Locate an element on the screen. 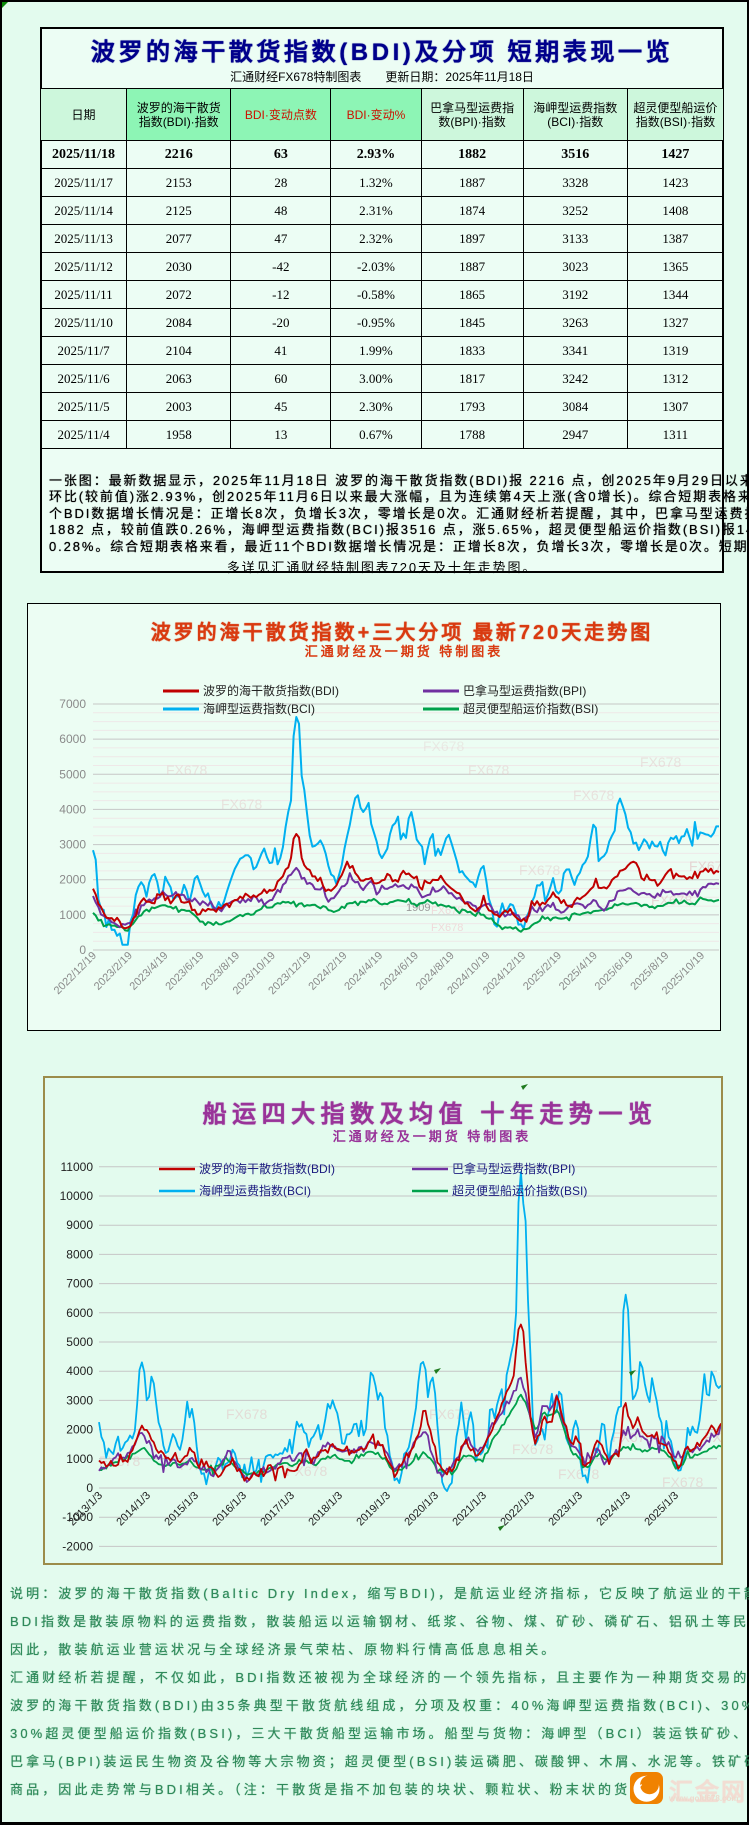  svg-text: 9000 is located at coordinates (79, 1225).